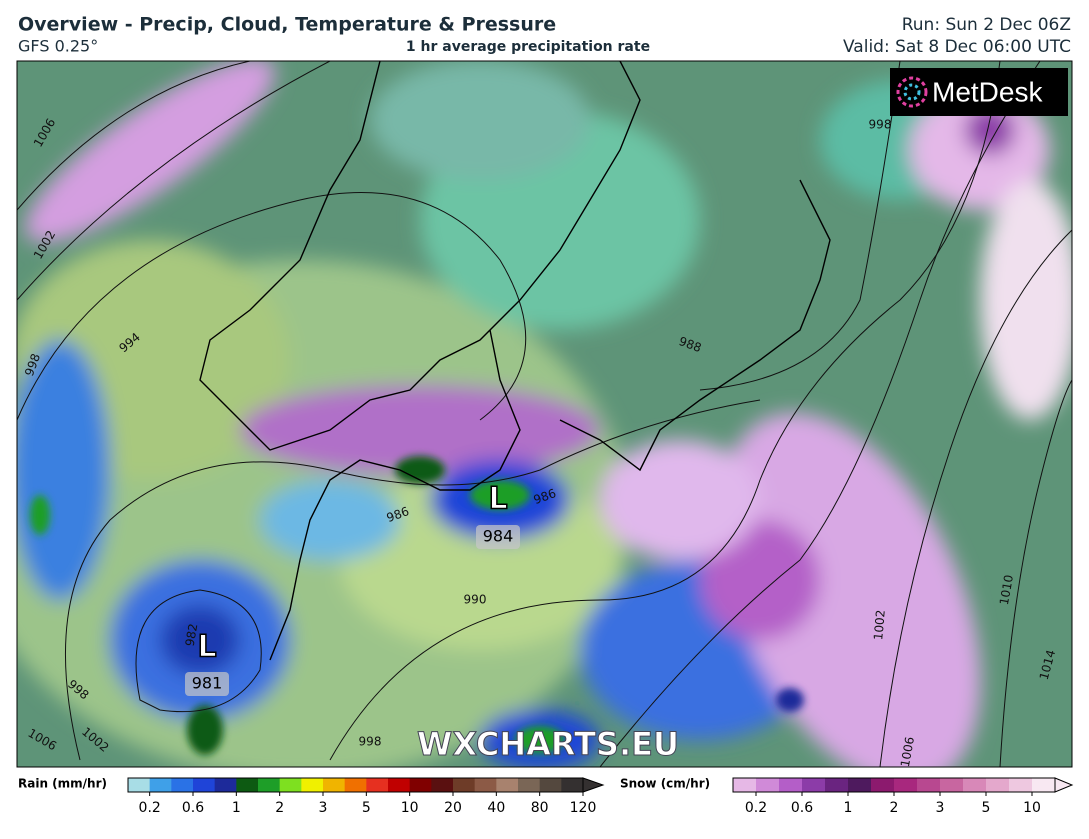 The image size is (1089, 839). What do you see at coordinates (475, 600) in the screenshot?
I see `isobar-label: 990` at bounding box center [475, 600].